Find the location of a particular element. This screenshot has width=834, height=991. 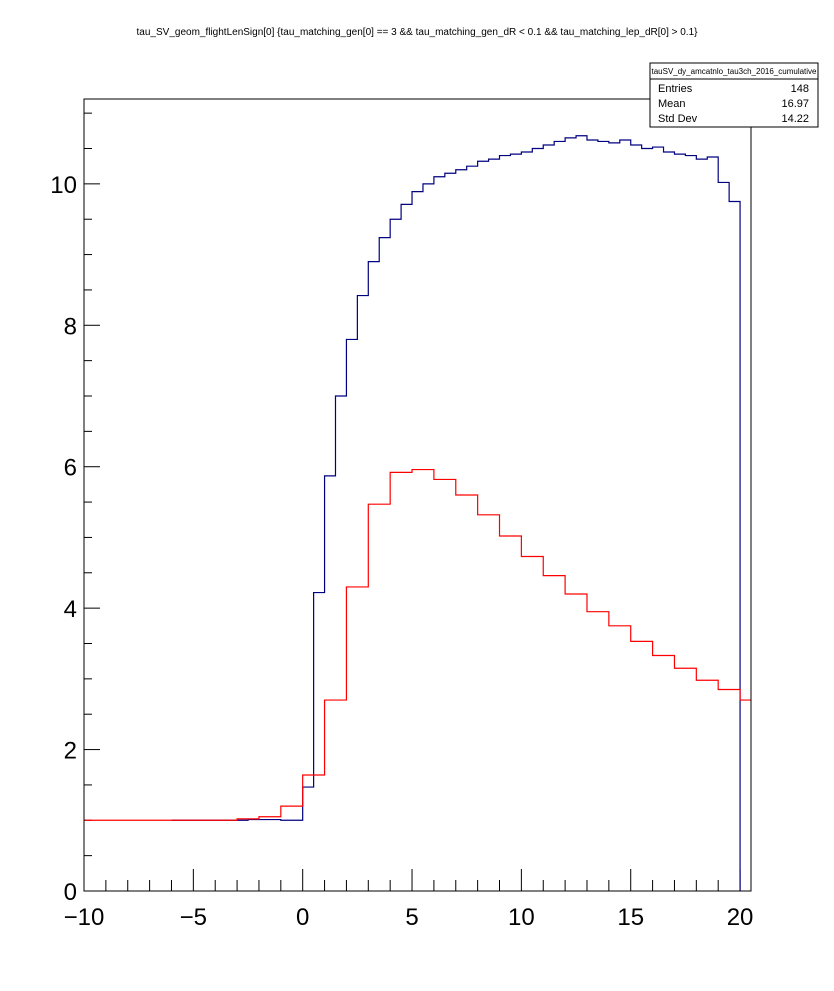

x-tick-label: 5 is located at coordinates (411, 917).